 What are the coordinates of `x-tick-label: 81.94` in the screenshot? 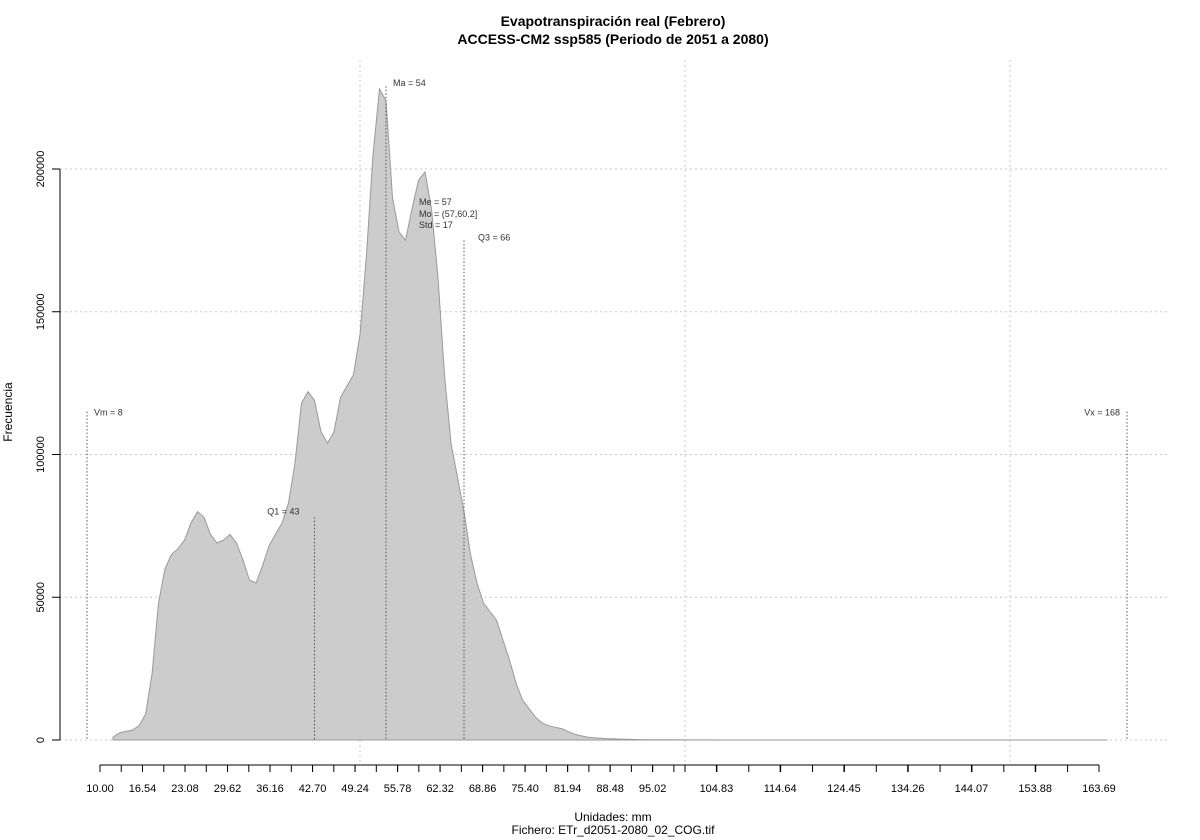 It's located at (568, 789).